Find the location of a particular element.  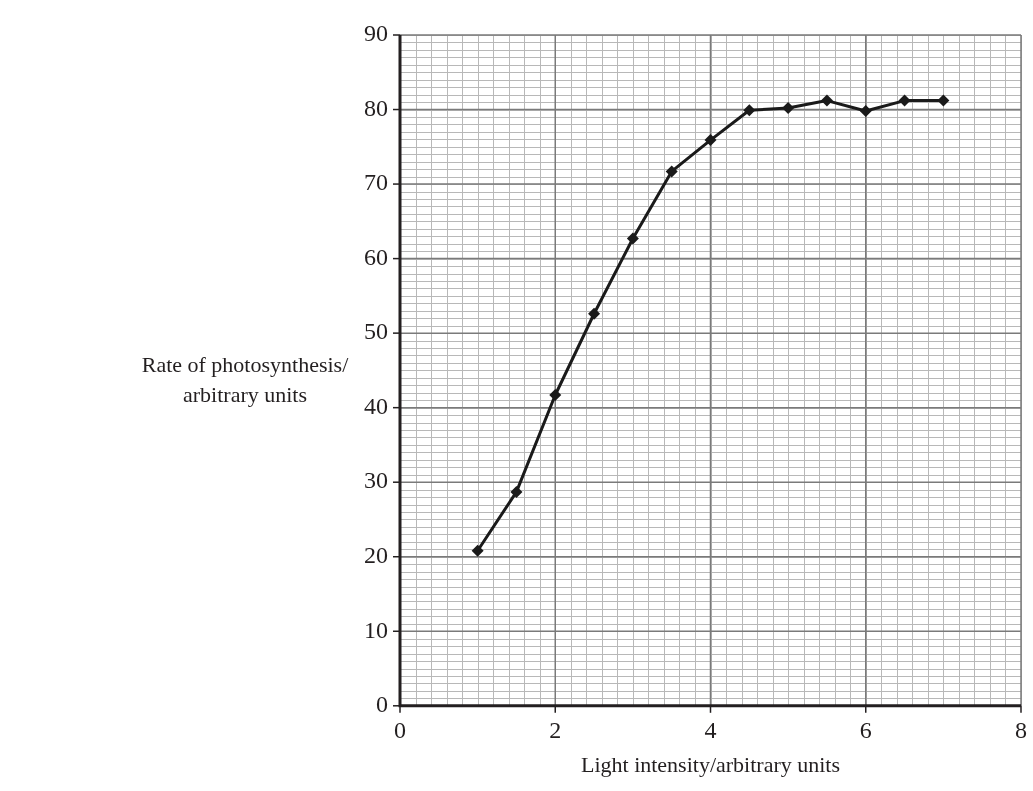

y-tick-label: 80 is located at coordinates (376, 107).